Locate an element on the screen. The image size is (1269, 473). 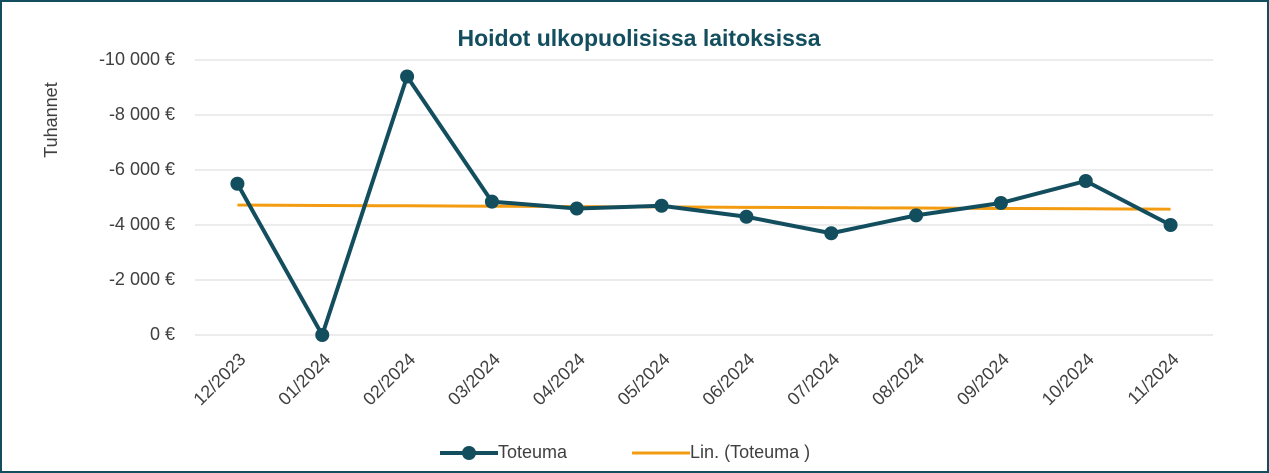
chart-title: Hoidot ulkopuolisissa laitoksissa is located at coordinates (639, 38).